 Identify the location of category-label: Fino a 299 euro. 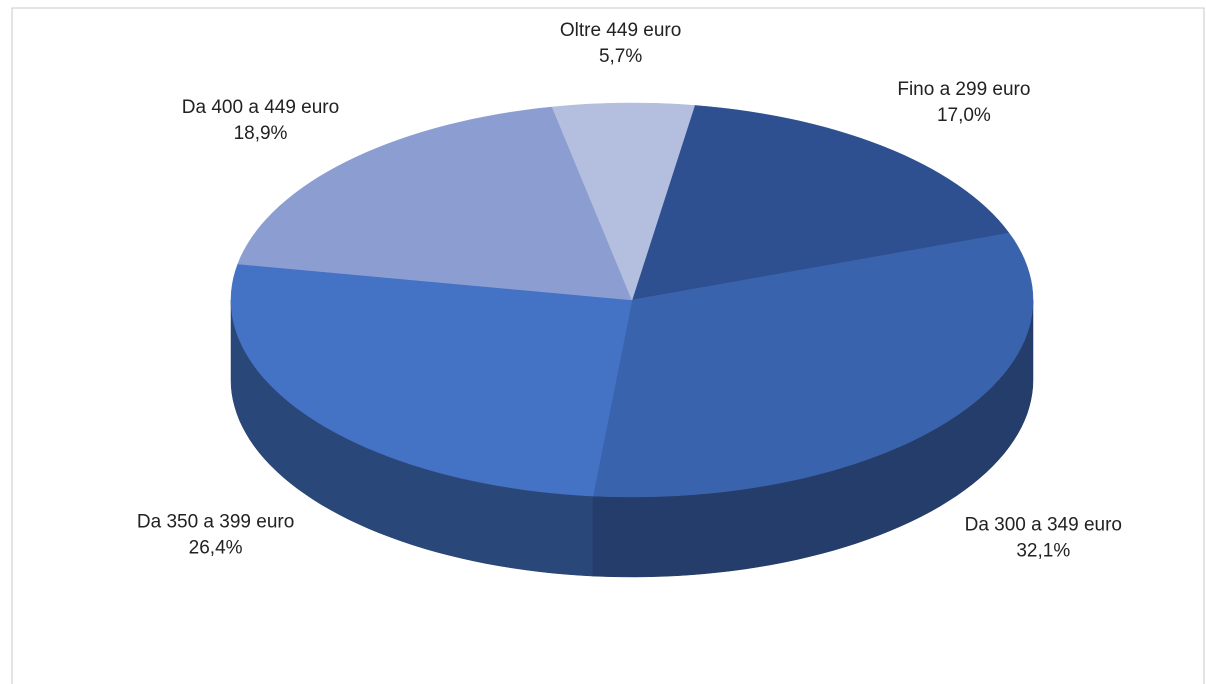
(963, 89).